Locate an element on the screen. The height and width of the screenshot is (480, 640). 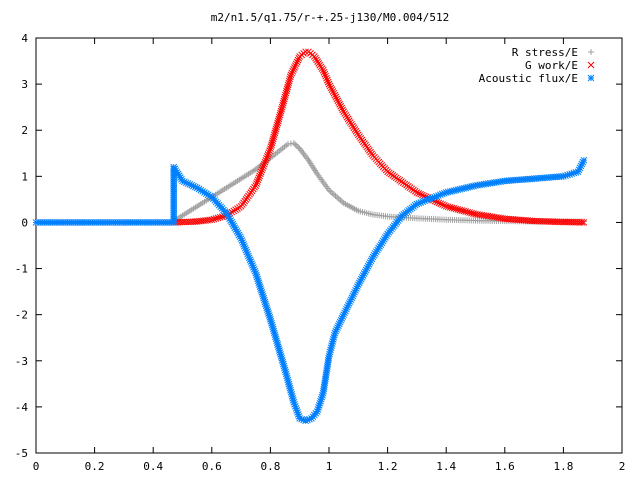
y-tick-label: -4 is located at coordinates (22, 407).